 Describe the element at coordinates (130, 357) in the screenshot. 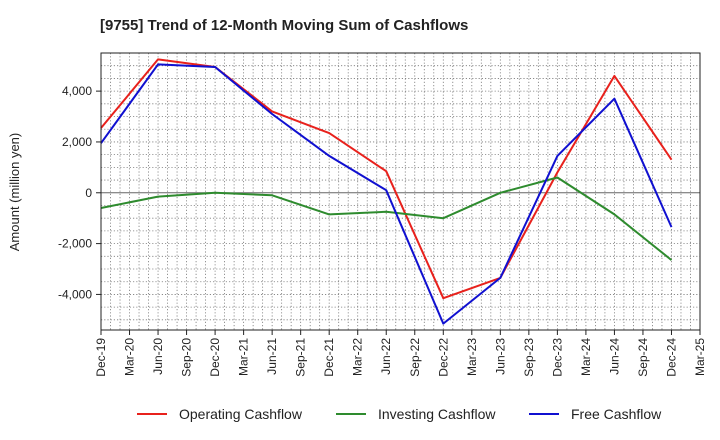

I see `x-tick-label: Mar-20` at that location.